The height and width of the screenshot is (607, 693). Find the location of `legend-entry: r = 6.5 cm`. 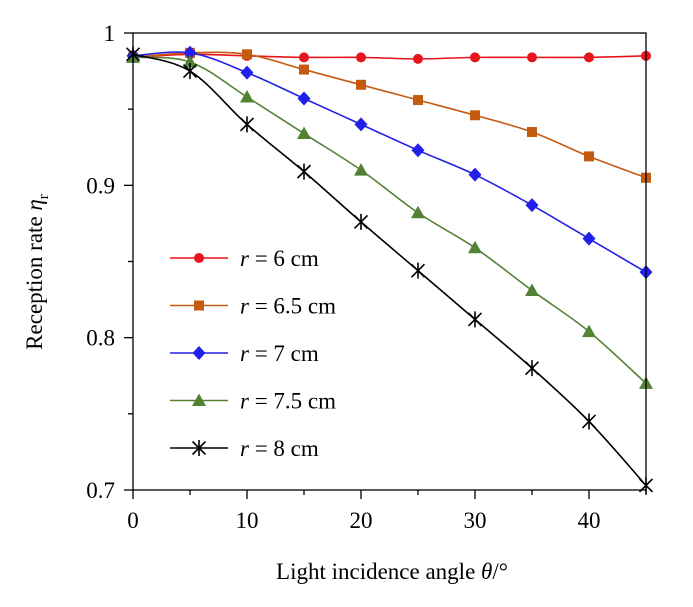

legend-entry: r = 6.5 cm is located at coordinates (253, 306).